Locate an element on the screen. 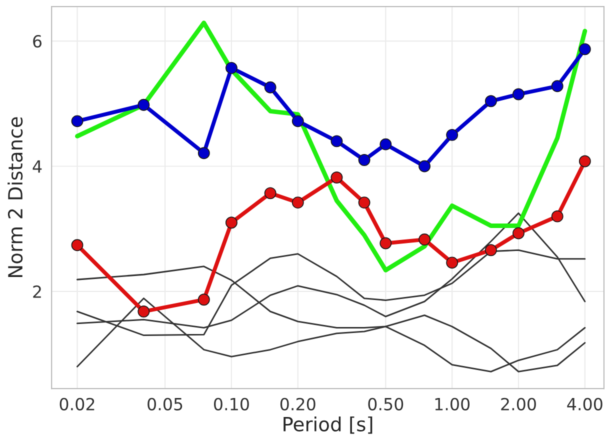  y-tick-label: 6 is located at coordinates (37, 41).